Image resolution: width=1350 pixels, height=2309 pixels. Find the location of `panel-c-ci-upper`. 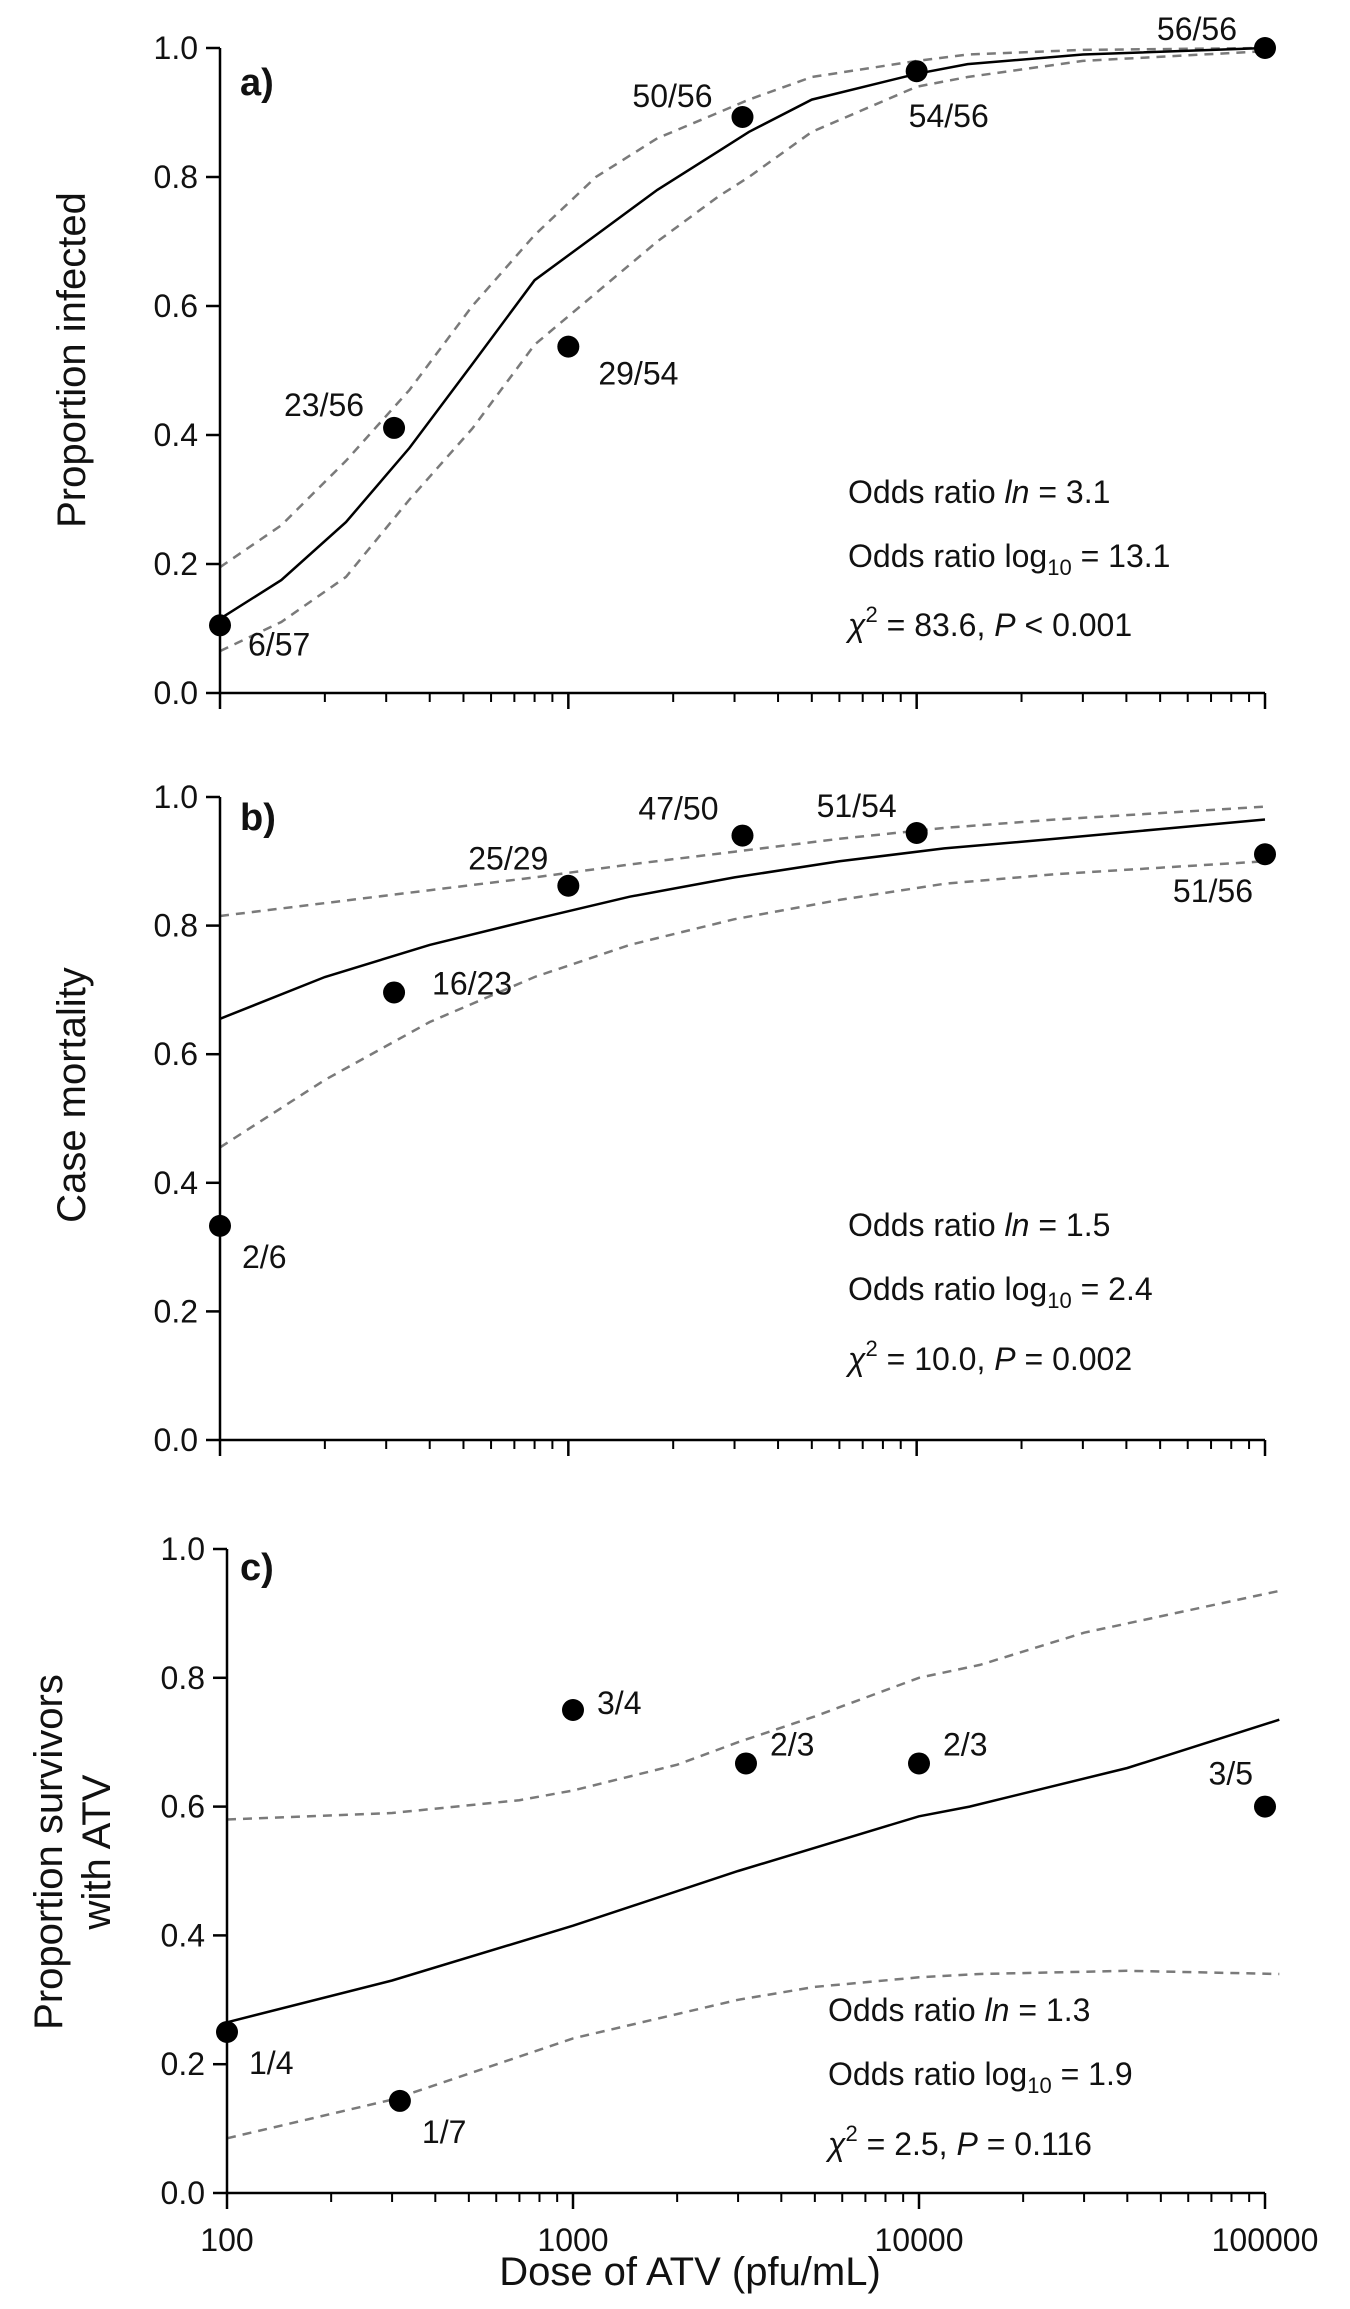

panel-c-ci-upper is located at coordinates (753, 1705).